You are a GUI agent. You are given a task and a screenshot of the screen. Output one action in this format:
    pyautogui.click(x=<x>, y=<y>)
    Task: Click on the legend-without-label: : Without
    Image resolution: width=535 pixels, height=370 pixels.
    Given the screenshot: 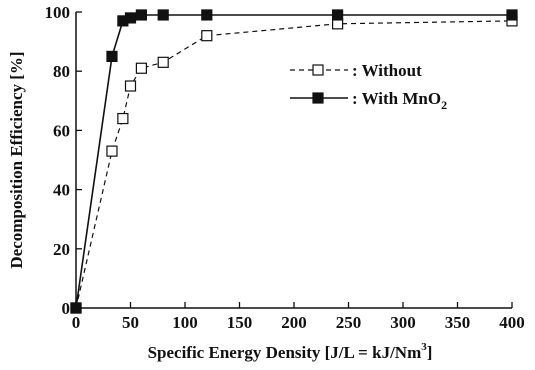 What is the action you would take?
    pyautogui.click(x=387, y=70)
    